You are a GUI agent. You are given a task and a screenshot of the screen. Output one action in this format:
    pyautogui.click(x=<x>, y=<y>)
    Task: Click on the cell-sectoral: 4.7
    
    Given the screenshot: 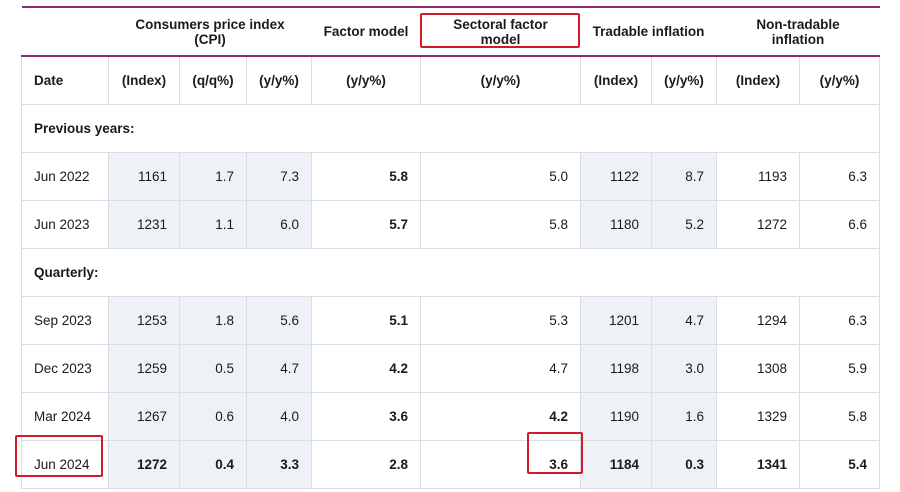 What is the action you would take?
    pyautogui.click(x=500, y=368)
    